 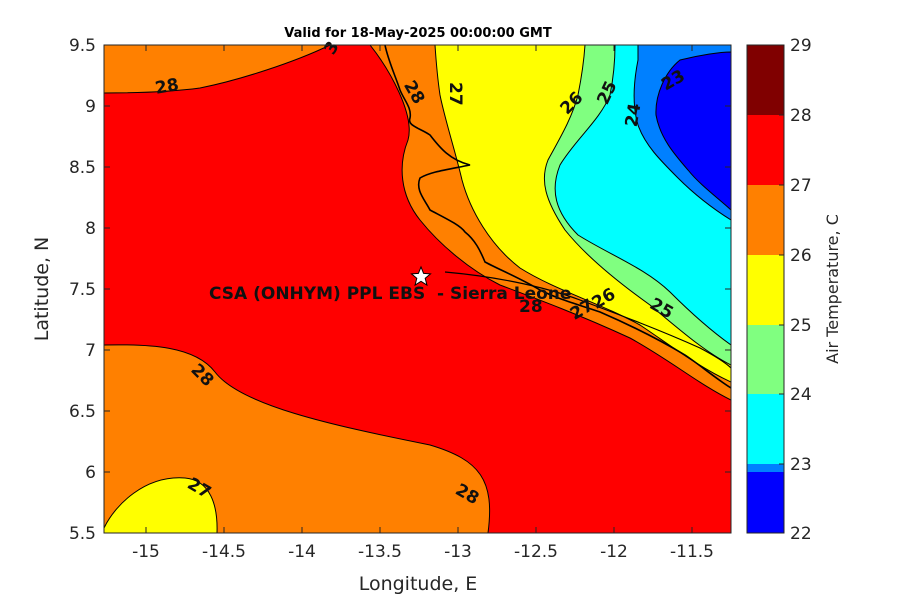 What do you see at coordinates (224, 552) in the screenshot?
I see `x-tick-label: -14.5` at bounding box center [224, 552].